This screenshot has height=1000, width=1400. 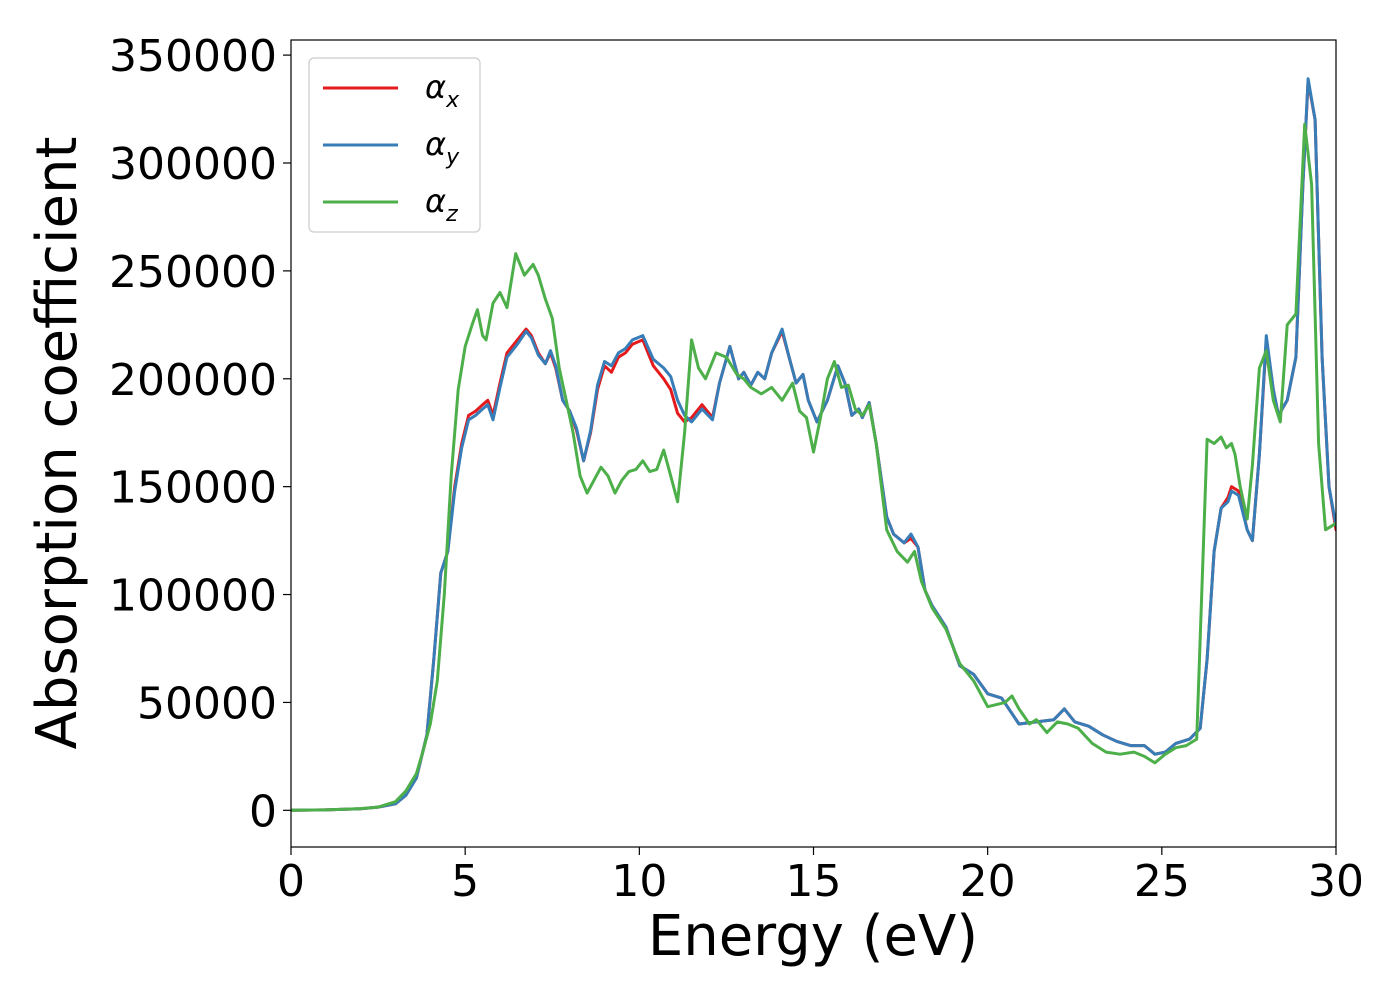 I want to click on legend-label-x: αx, so click(x=442, y=90).